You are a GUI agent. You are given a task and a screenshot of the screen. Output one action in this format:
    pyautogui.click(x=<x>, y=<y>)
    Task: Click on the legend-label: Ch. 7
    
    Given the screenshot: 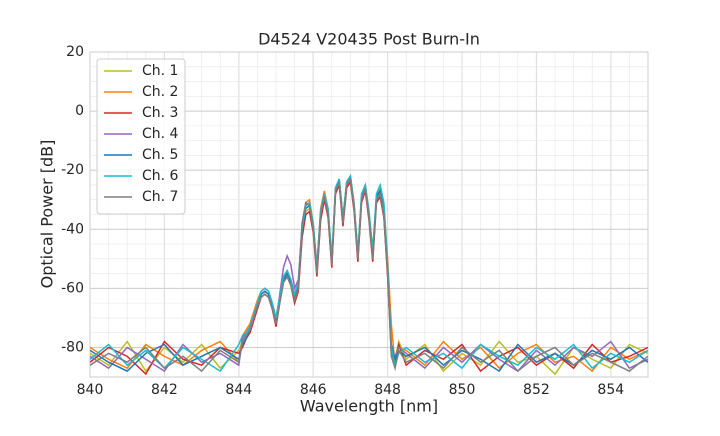 What is the action you would take?
    pyautogui.click(x=160, y=197)
    